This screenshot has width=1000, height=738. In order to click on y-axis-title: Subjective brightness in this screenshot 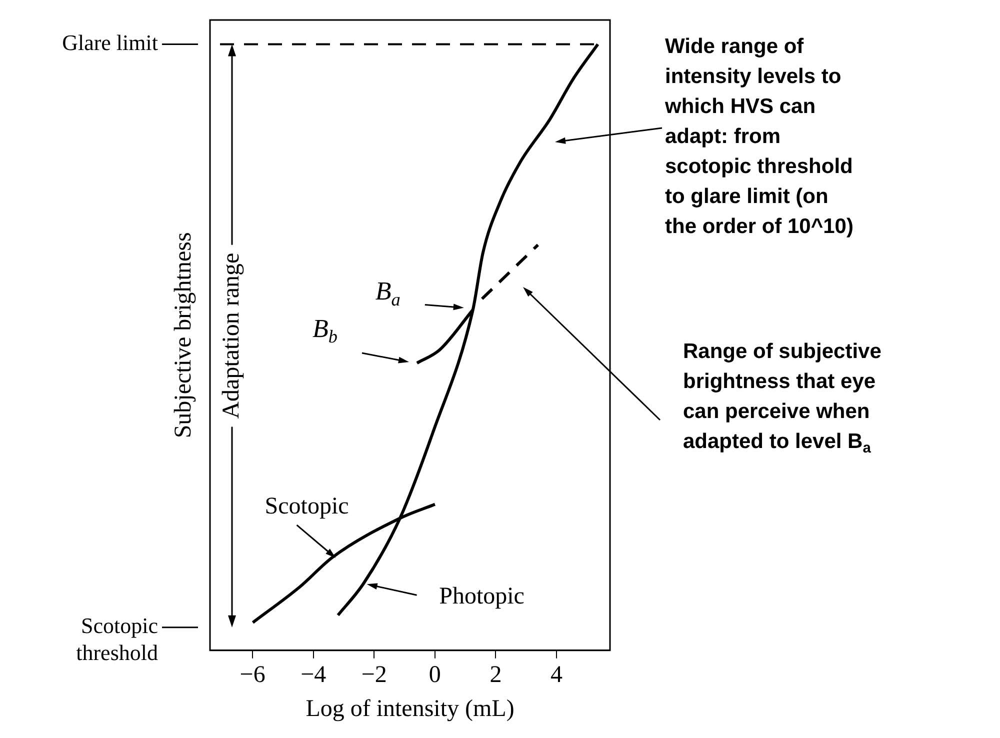, I will do `click(183, 335)`.